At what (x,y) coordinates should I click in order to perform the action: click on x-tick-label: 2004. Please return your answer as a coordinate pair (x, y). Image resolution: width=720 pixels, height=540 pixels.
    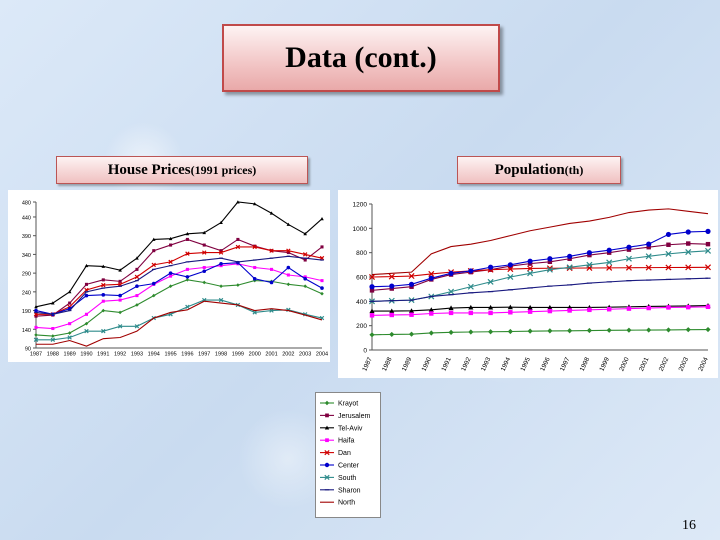
    Looking at the image, I should click on (703, 364).